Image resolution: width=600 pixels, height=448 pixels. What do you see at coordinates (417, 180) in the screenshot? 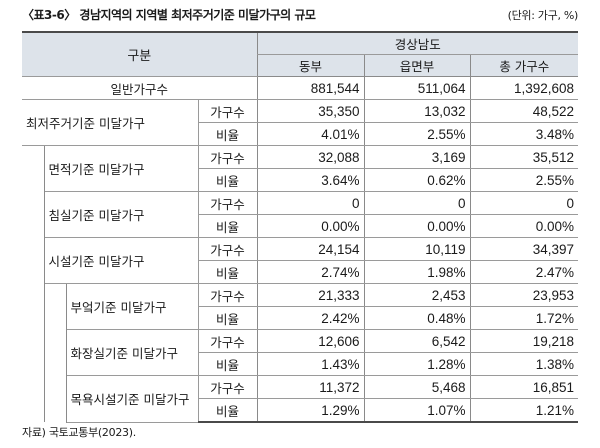
I see `cell: 0.62%` at bounding box center [417, 180].